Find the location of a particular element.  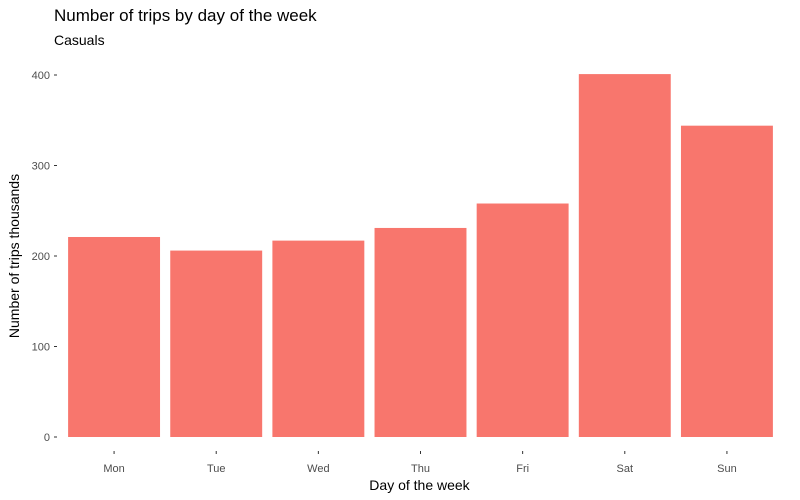

chart-title: Number of trips by day of the week is located at coordinates (185, 15).